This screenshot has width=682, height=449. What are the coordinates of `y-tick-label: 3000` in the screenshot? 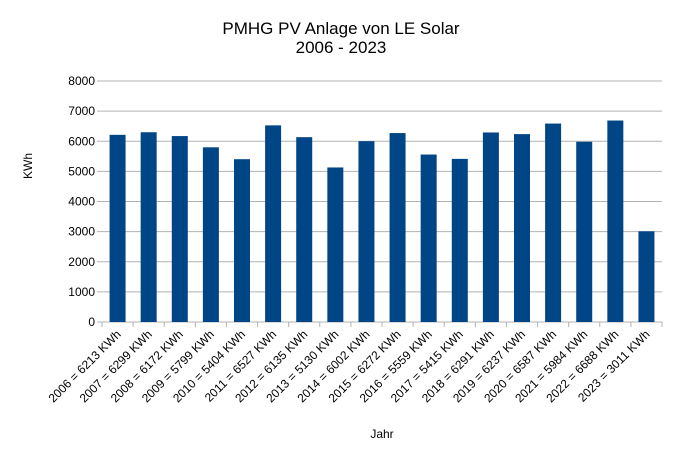 It's located at (81, 232).